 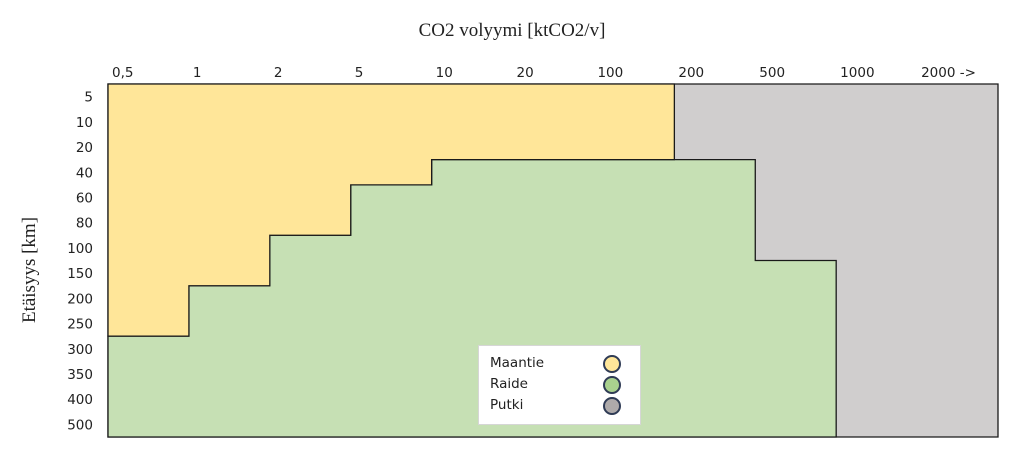 I want to click on y-tick-label: 10, so click(x=84, y=123).